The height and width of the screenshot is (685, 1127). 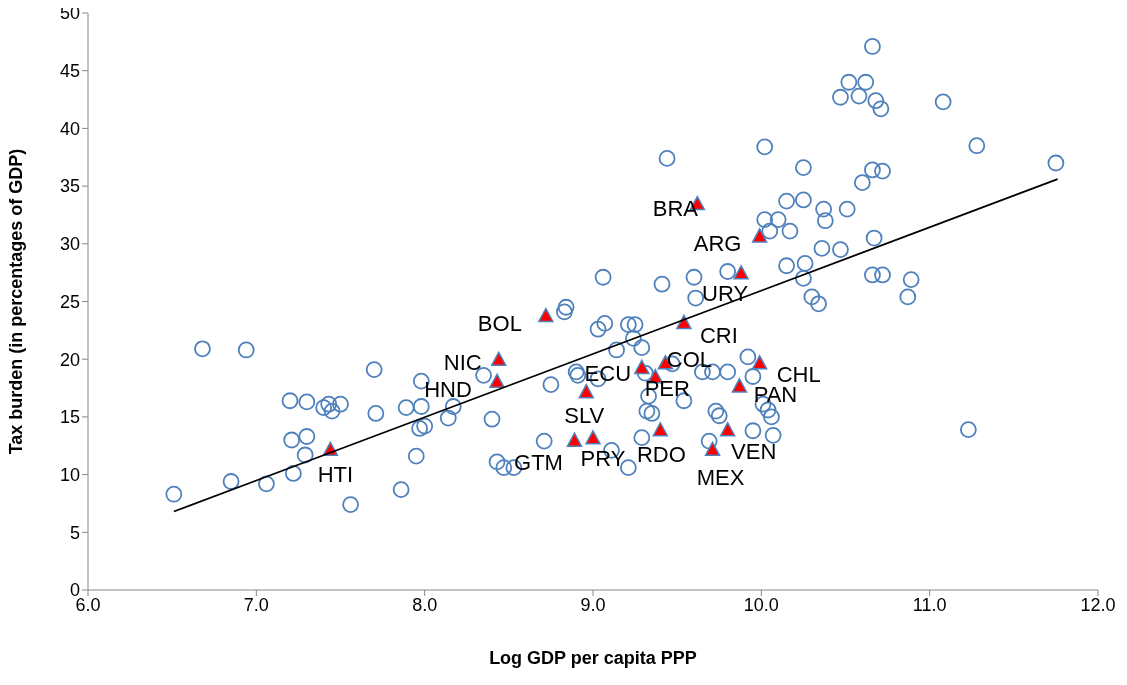 I want to click on x-tick-label: 10.0, so click(x=761, y=604).